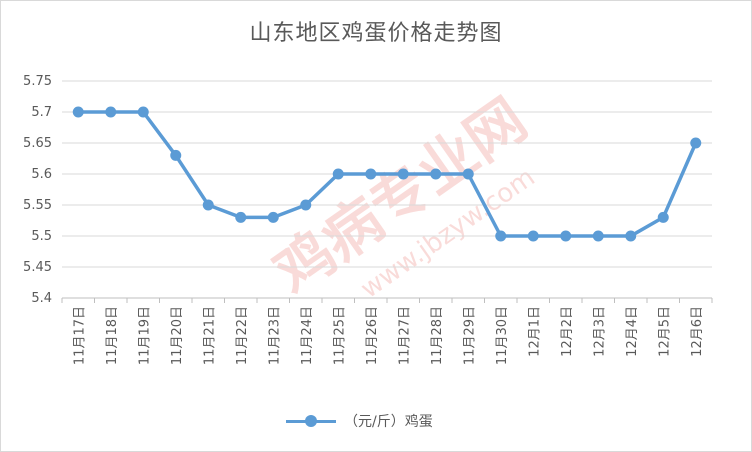 Image resolution: width=752 pixels, height=452 pixels. Describe the element at coordinates (469, 335) in the screenshot. I see `x-tick-label: 11月29日` at that location.